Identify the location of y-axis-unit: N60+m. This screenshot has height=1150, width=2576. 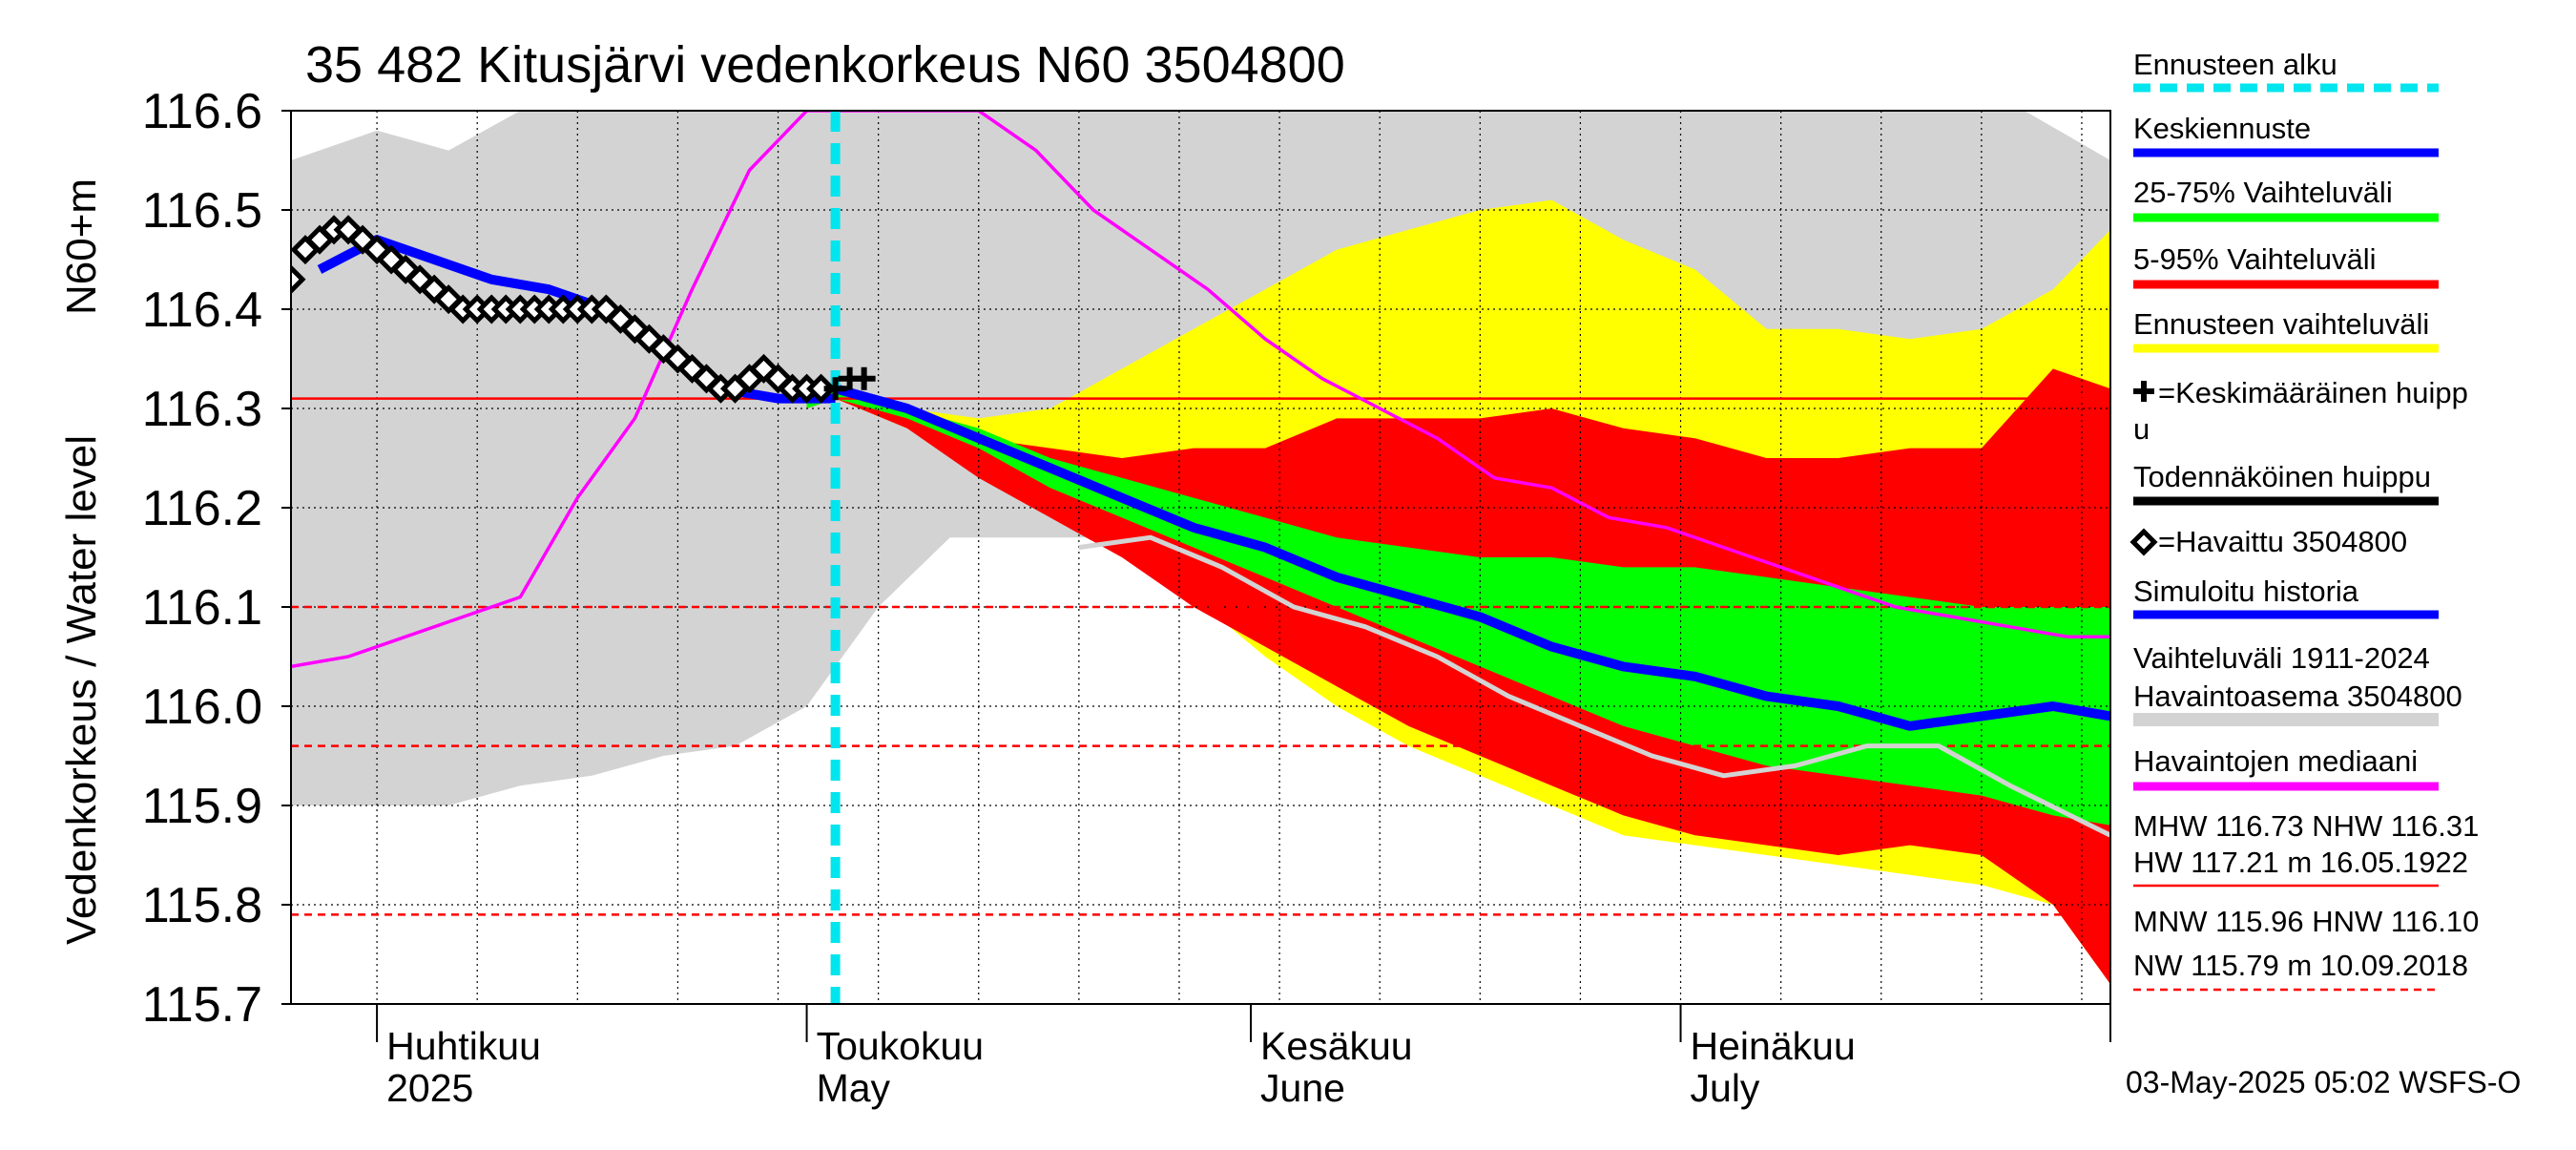
(81, 246).